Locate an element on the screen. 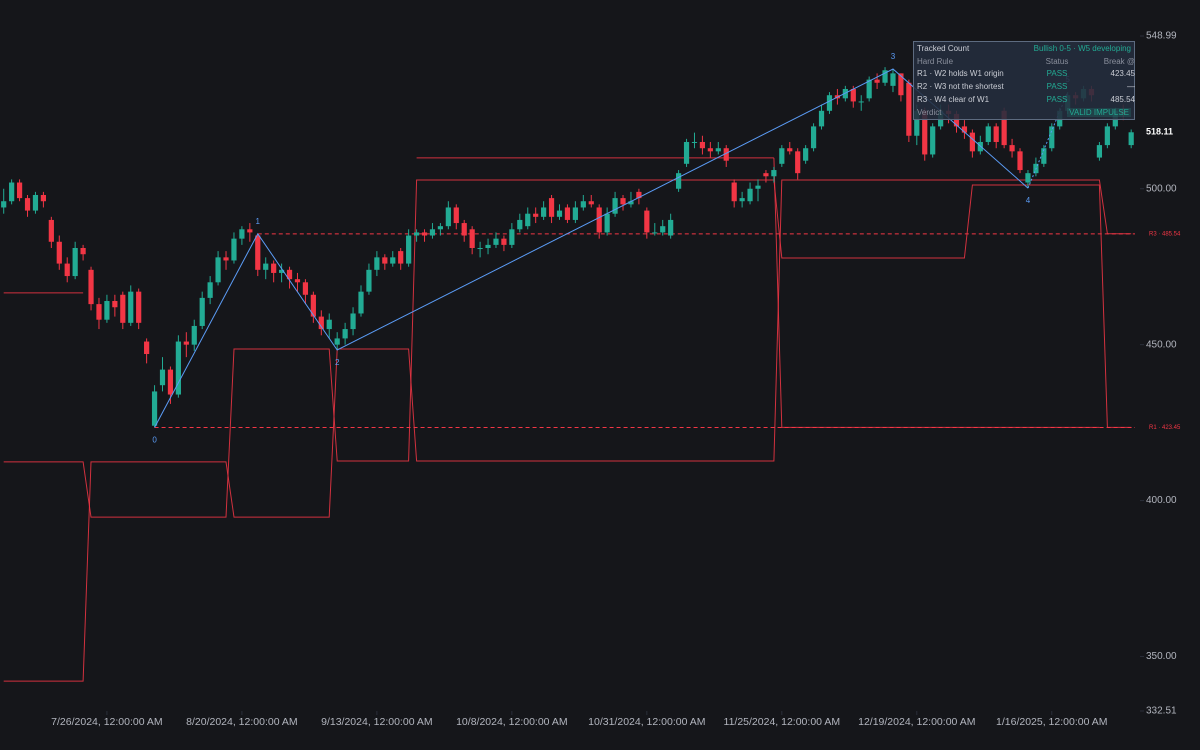 The width and height of the screenshot is (1200, 750). wave-label: 1 is located at coordinates (258, 221).